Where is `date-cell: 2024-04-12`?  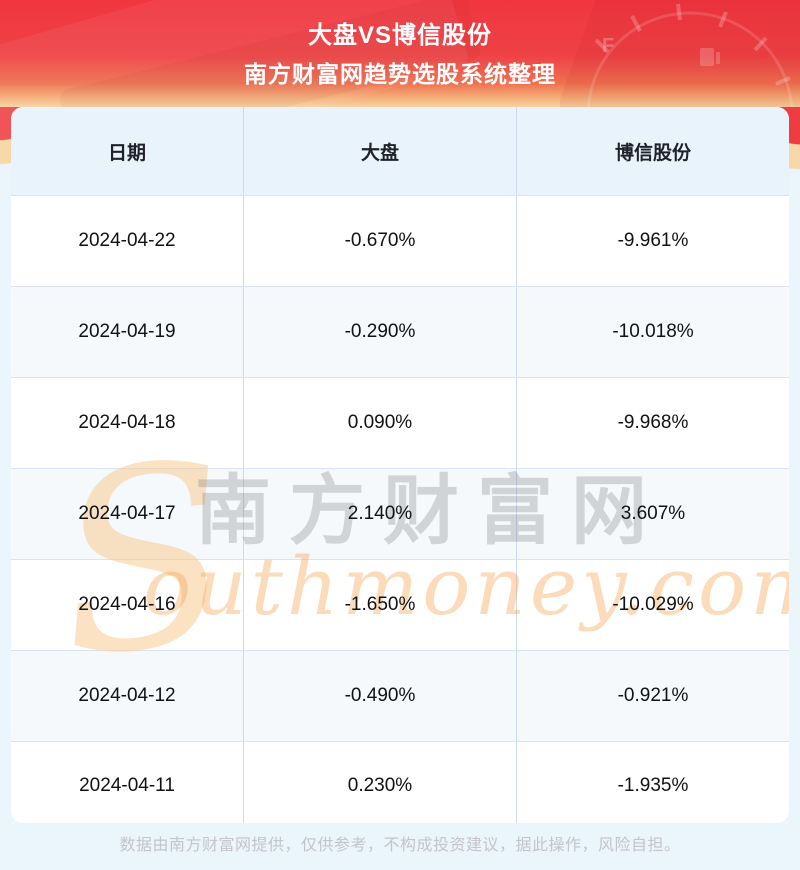
date-cell: 2024-04-12 is located at coordinates (127, 695).